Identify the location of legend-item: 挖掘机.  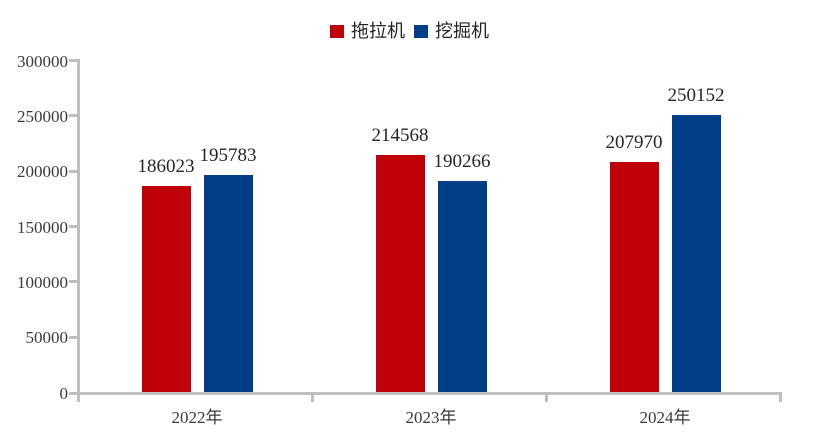
(451, 31).